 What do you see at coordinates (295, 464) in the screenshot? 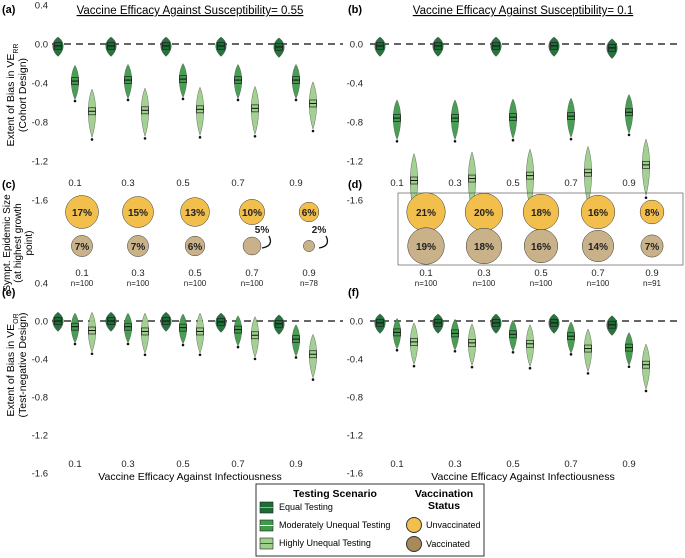
I see `x-tick-label-e: 0.9` at bounding box center [295, 464].